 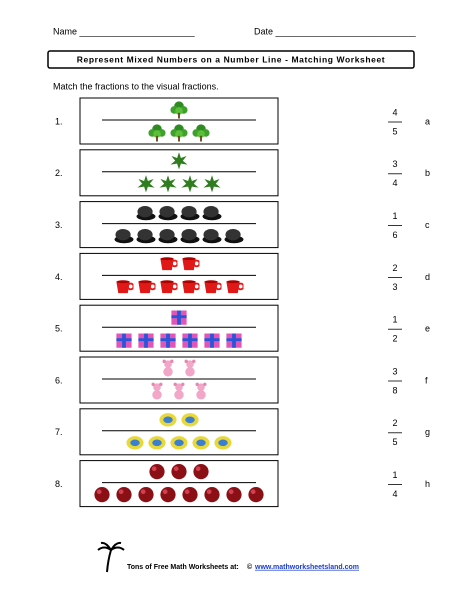 I want to click on palm-icon, so click(x=111, y=557).